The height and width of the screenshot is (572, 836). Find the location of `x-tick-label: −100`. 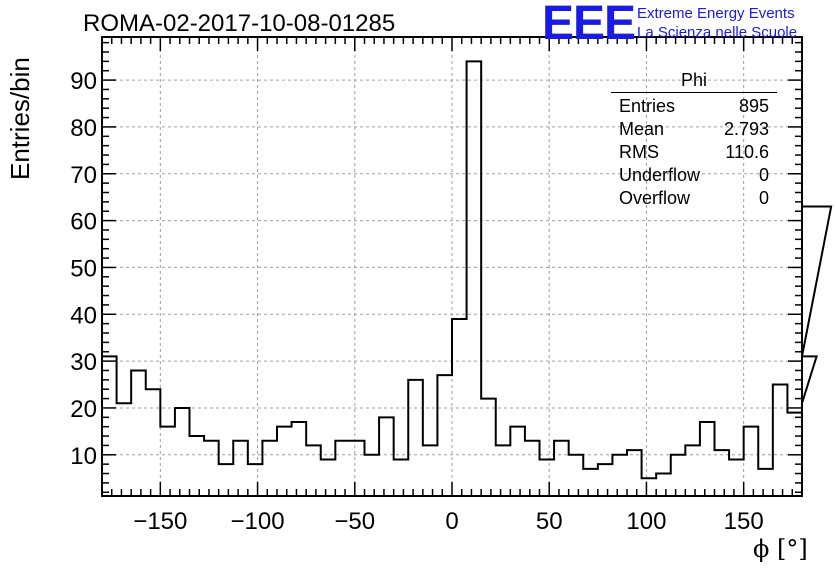

x-tick-label: −100 is located at coordinates (258, 521).